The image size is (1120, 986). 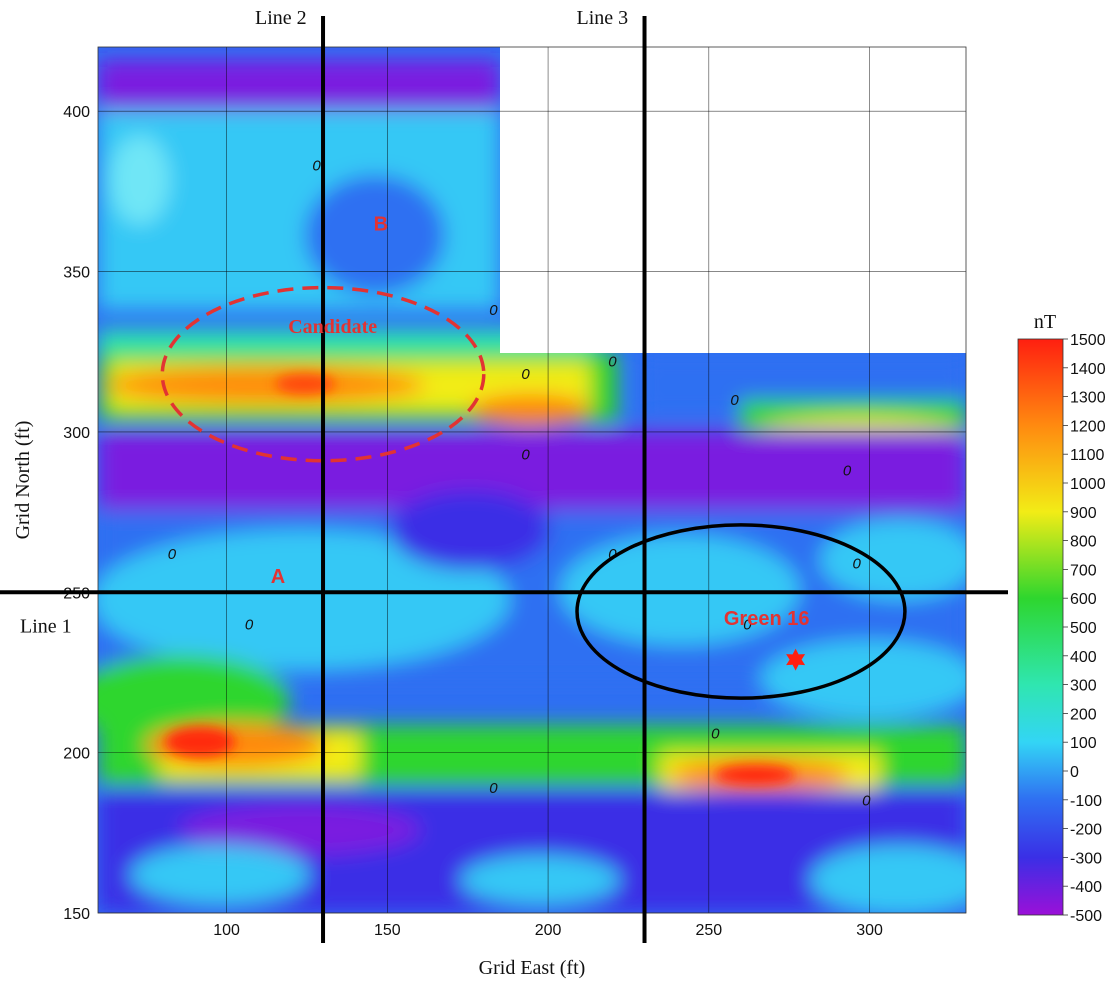 What do you see at coordinates (532, 968) in the screenshot?
I see `x-axis-label: Grid East (ft)` at bounding box center [532, 968].